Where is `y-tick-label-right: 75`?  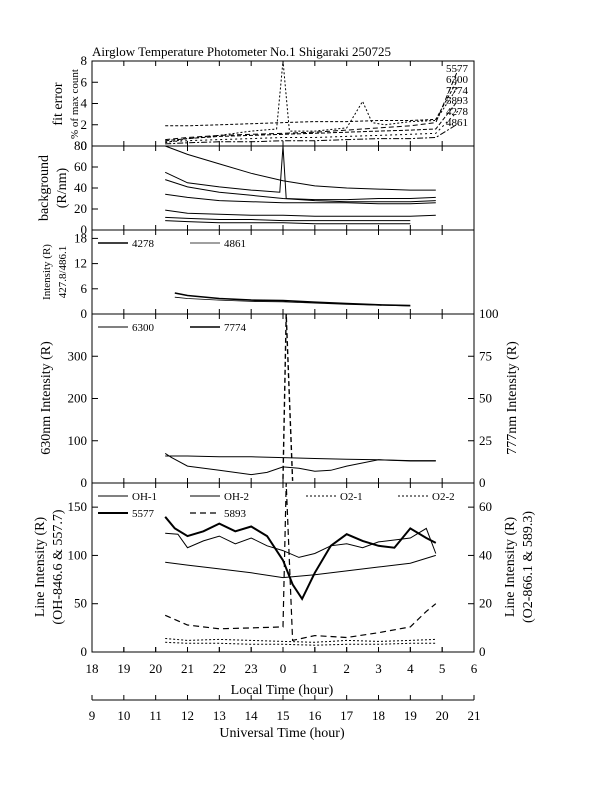 y-tick-label-right: 75 is located at coordinates (485, 355).